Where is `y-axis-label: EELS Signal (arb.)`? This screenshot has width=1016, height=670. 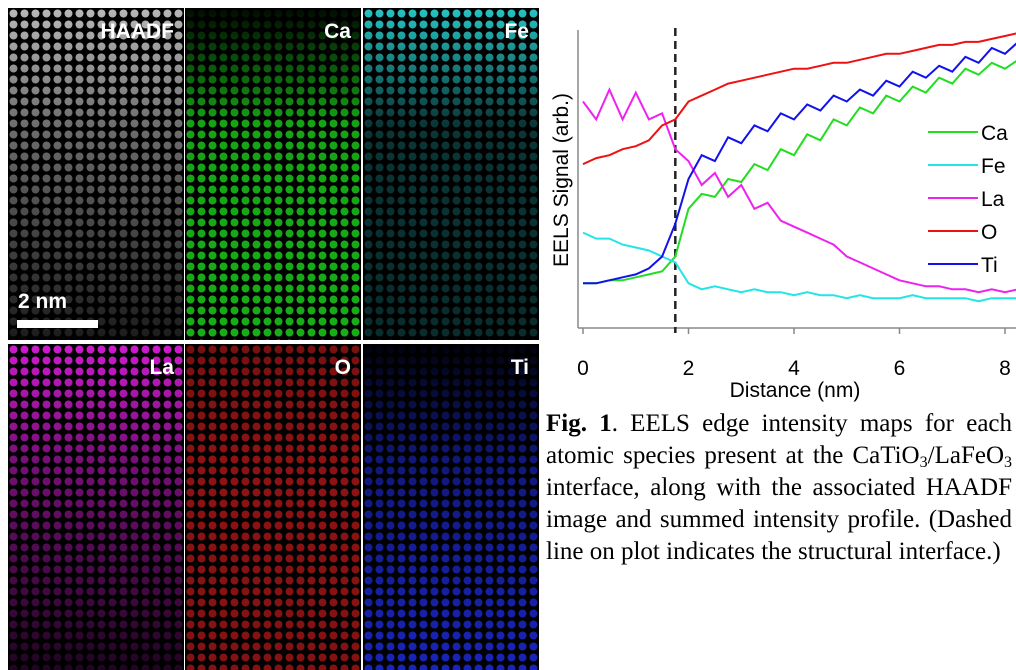 y-axis-label: EELS Signal (arb.) is located at coordinates (561, 180).